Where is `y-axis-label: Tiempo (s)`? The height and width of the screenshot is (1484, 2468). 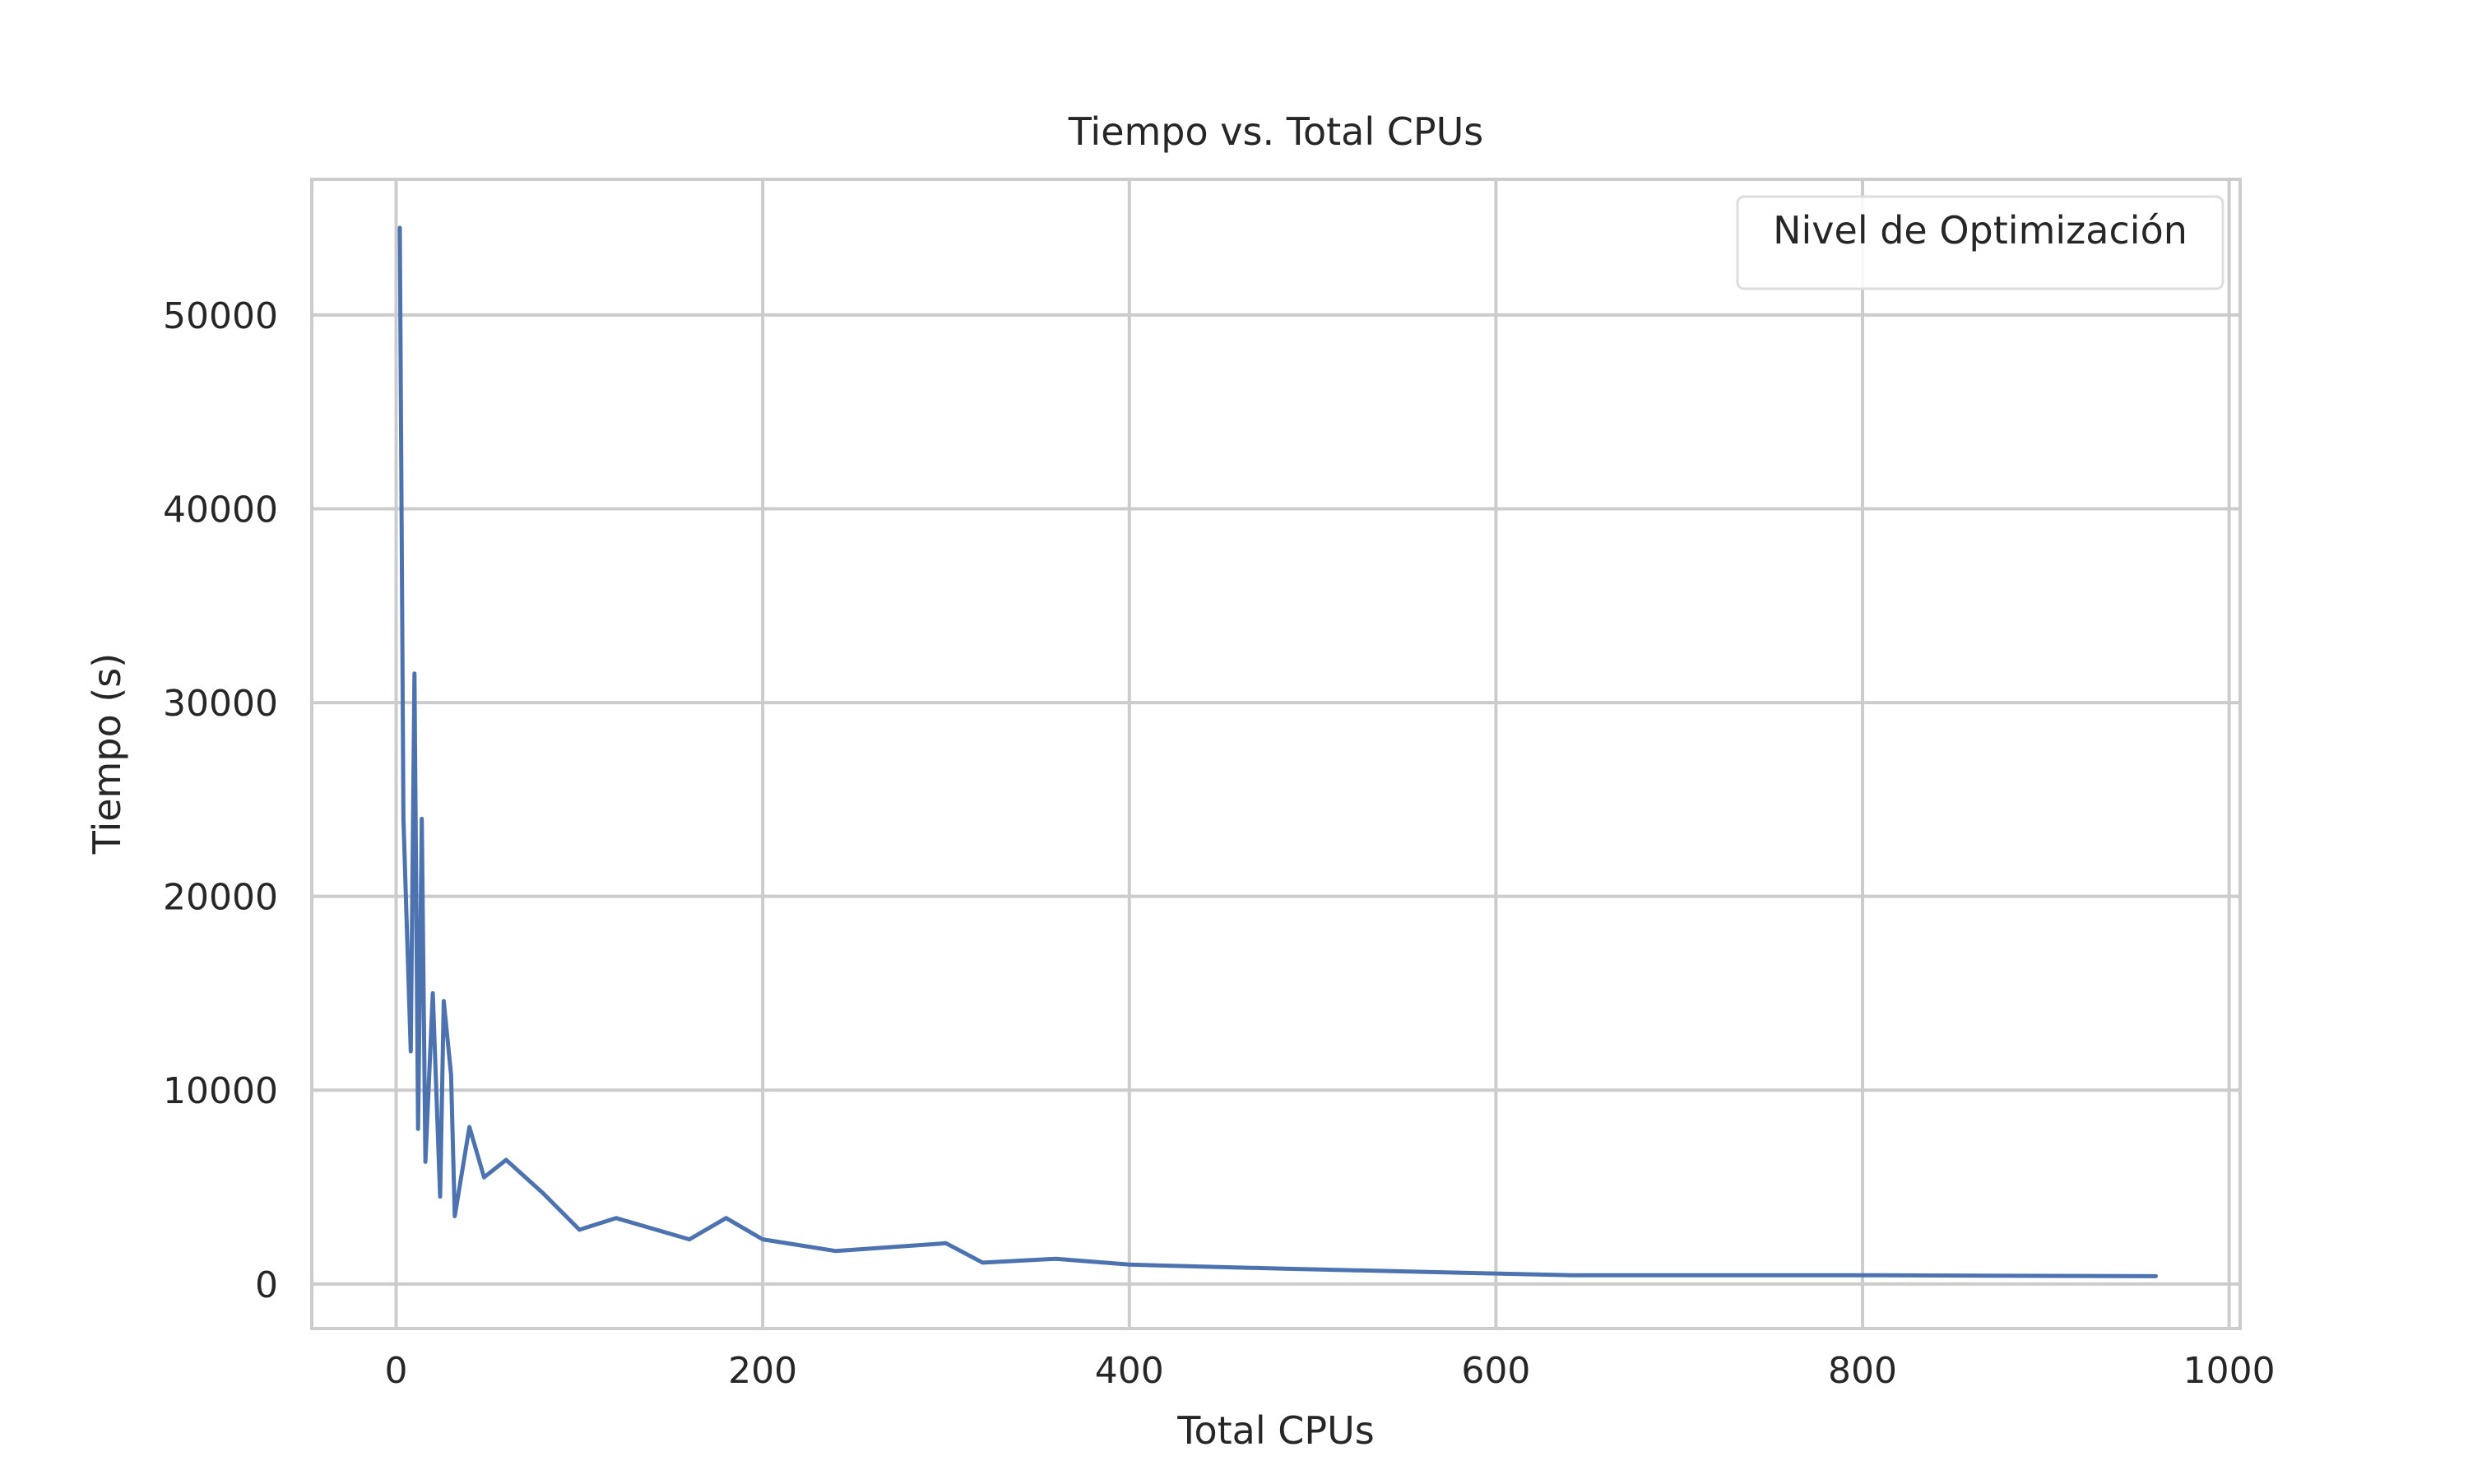 y-axis-label: Tiempo (s) is located at coordinates (107, 754).